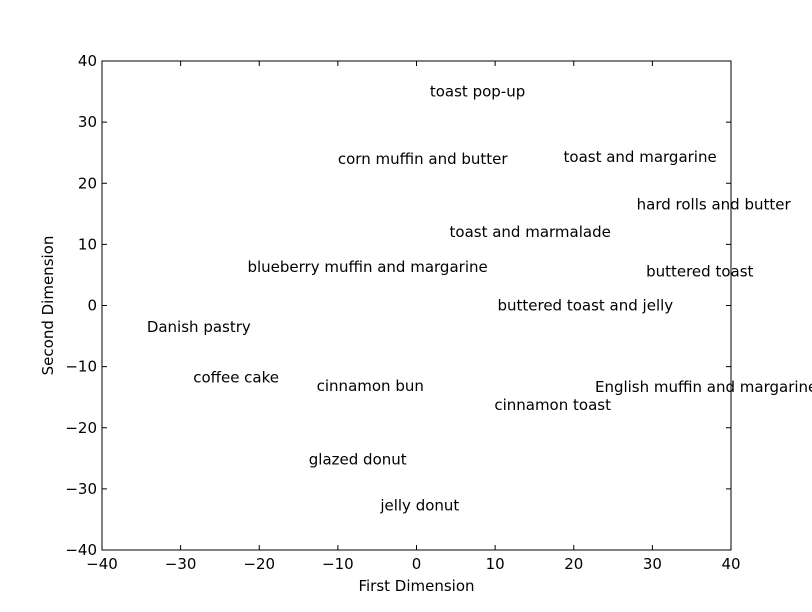 Image resolution: width=812 pixels, height=612 pixels. I want to click on y-tick-label: 20, so click(87, 183).